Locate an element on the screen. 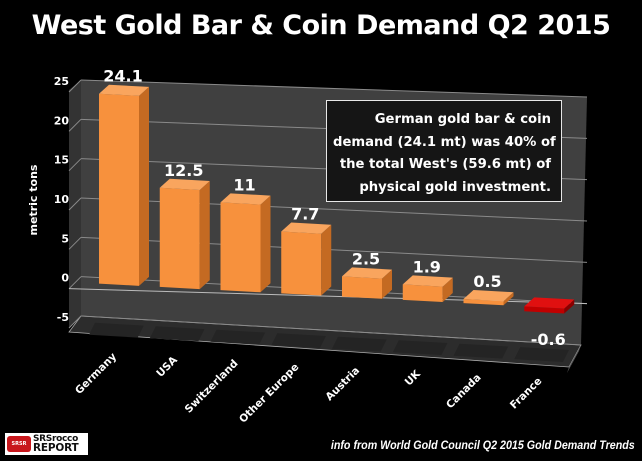 This screenshot has height=461, width=642. x-tick-label: Germany is located at coordinates (96, 374).